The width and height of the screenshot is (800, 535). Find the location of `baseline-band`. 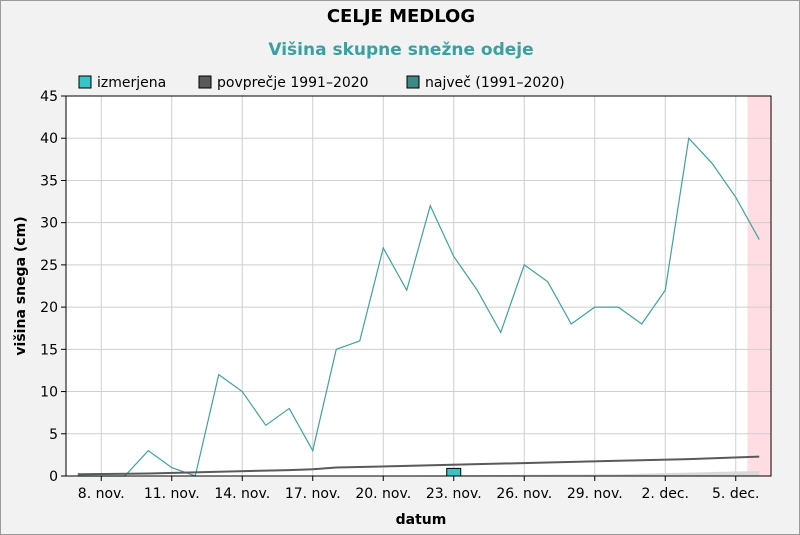

baseline-band is located at coordinates (418, 473).